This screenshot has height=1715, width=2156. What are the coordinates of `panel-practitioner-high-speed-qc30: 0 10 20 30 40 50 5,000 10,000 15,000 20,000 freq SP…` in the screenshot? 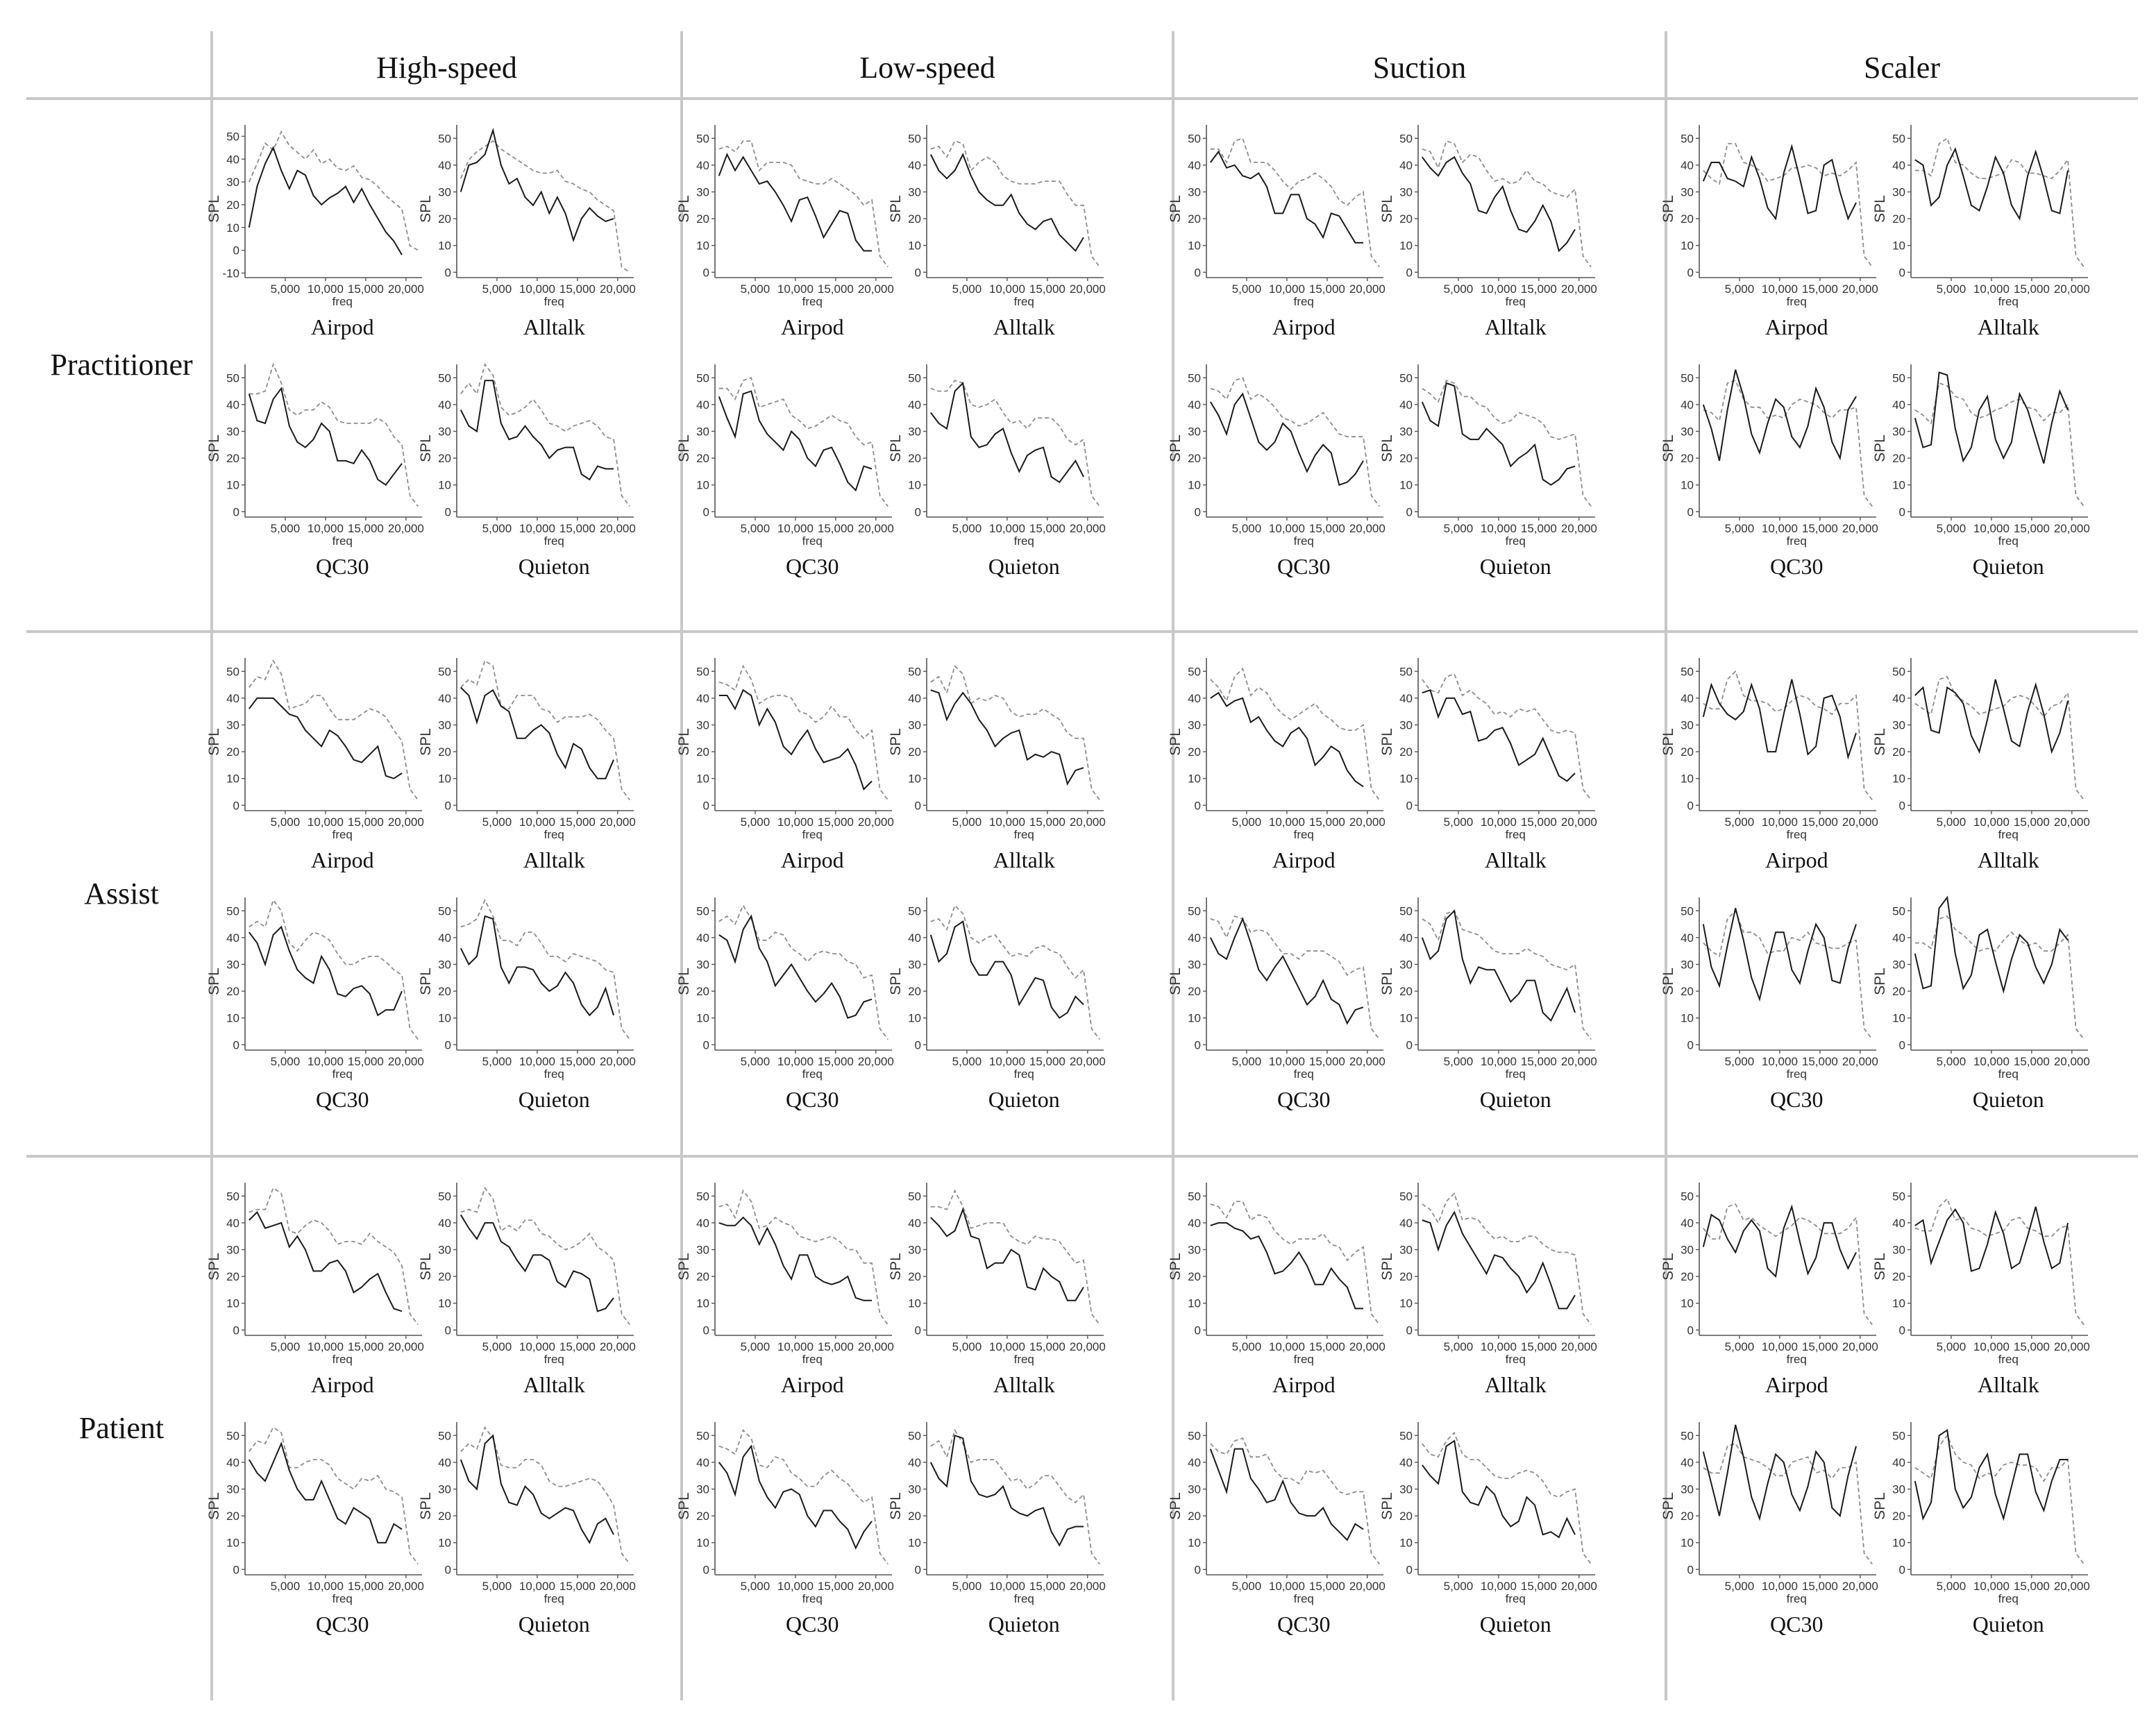 It's located at (315, 470).